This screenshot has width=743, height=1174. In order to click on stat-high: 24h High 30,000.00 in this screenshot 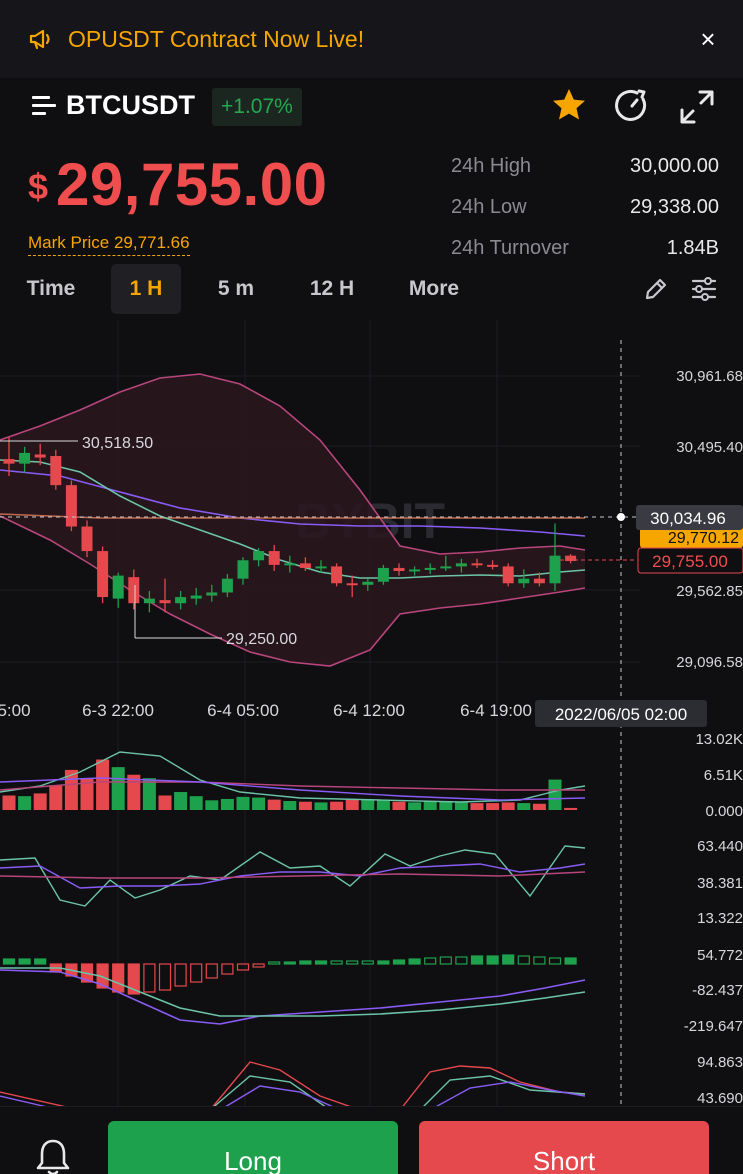, I will do `click(585, 166)`.